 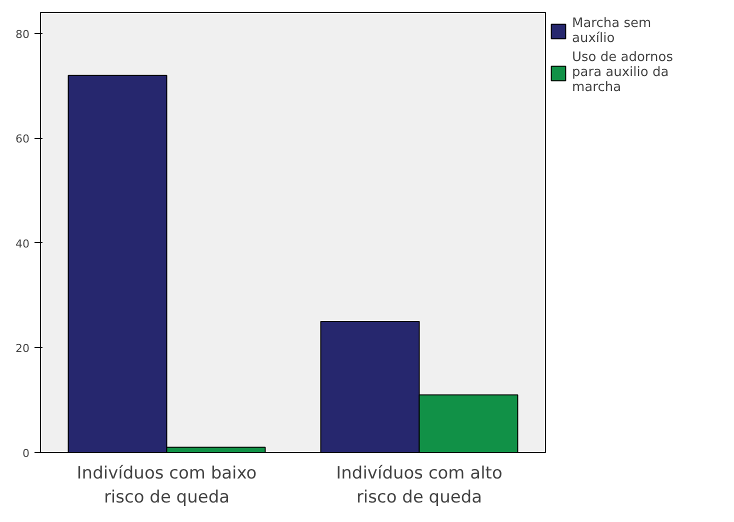 What do you see at coordinates (23, 349) in the screenshot?
I see `y-tick-label: 20` at bounding box center [23, 349].